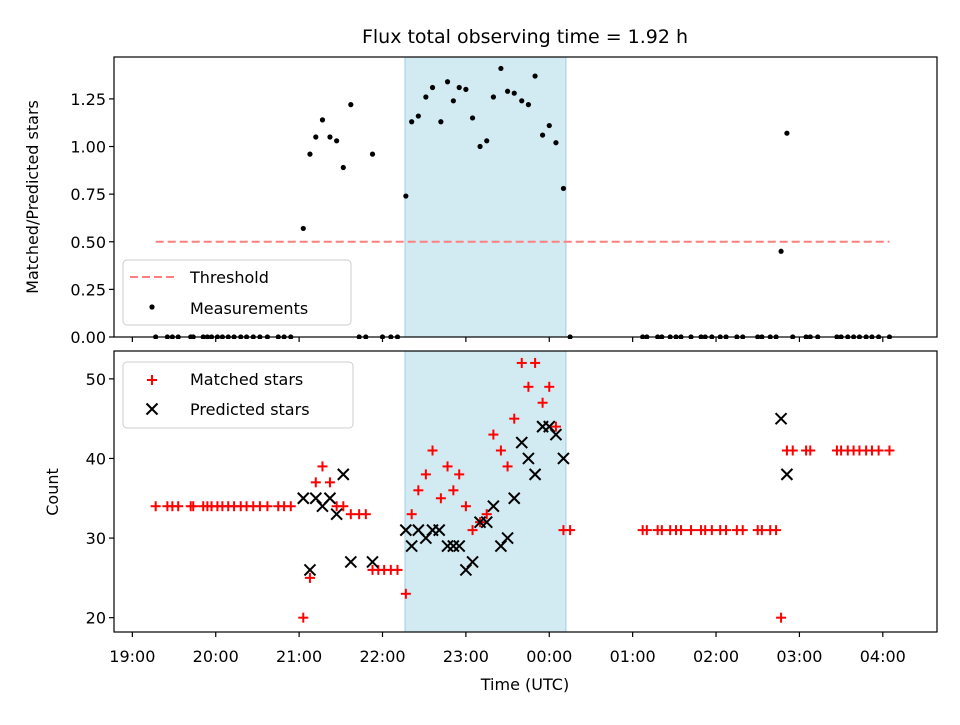 Image resolution: width=960 pixels, height=725 pixels. I want to click on x-tick-label: 22:00, so click(382, 656).